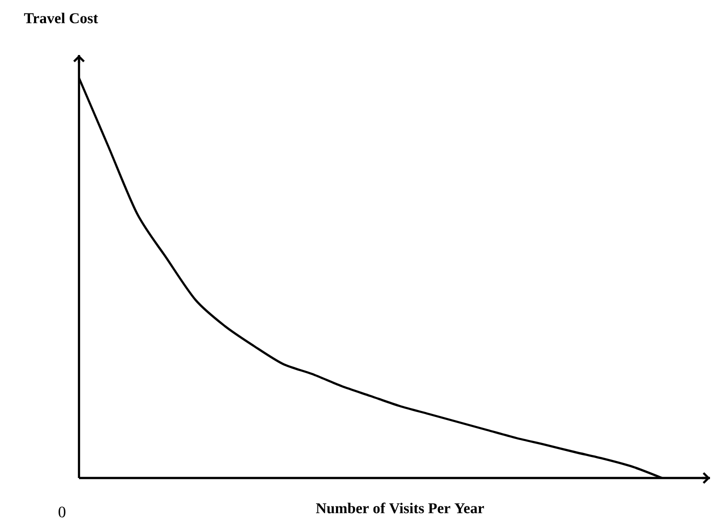 This screenshot has width=712, height=527. Describe the element at coordinates (400, 508) in the screenshot. I see `x-axis-title: Number of Visits Per Year` at that location.